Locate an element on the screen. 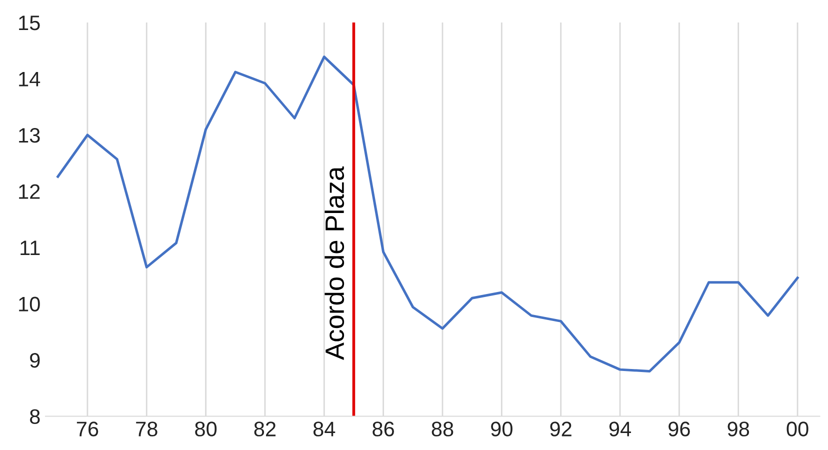 The image size is (828, 450). y-tick-label: 15 is located at coordinates (29, 23).